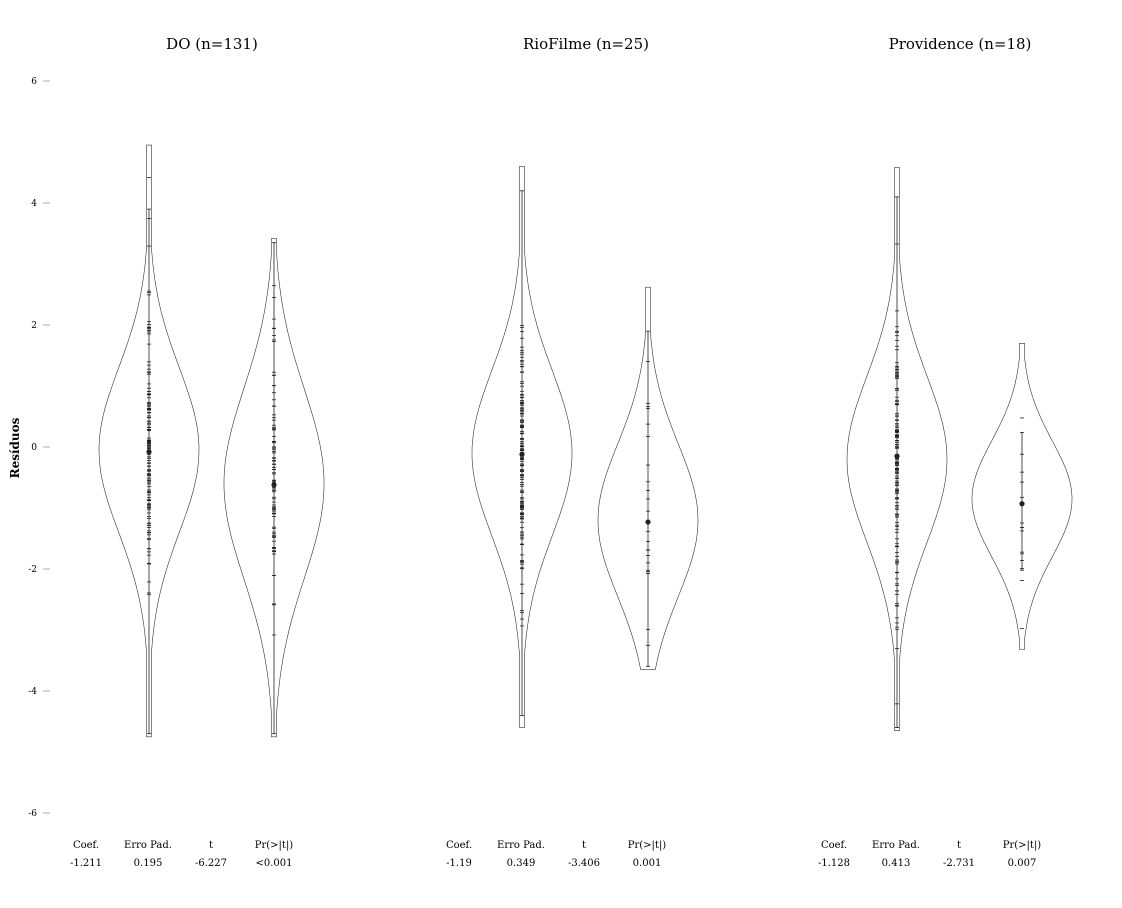 The height and width of the screenshot is (908, 1122). Describe the element at coordinates (15, 447) in the screenshot. I see `y-axis-label: Resíduos` at that location.